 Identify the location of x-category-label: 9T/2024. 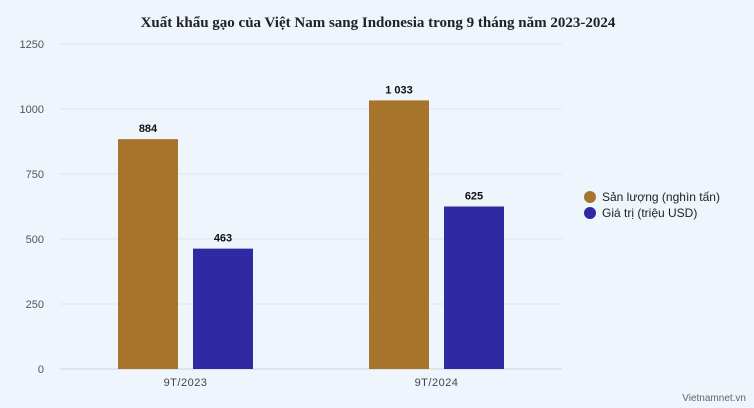
(437, 383).